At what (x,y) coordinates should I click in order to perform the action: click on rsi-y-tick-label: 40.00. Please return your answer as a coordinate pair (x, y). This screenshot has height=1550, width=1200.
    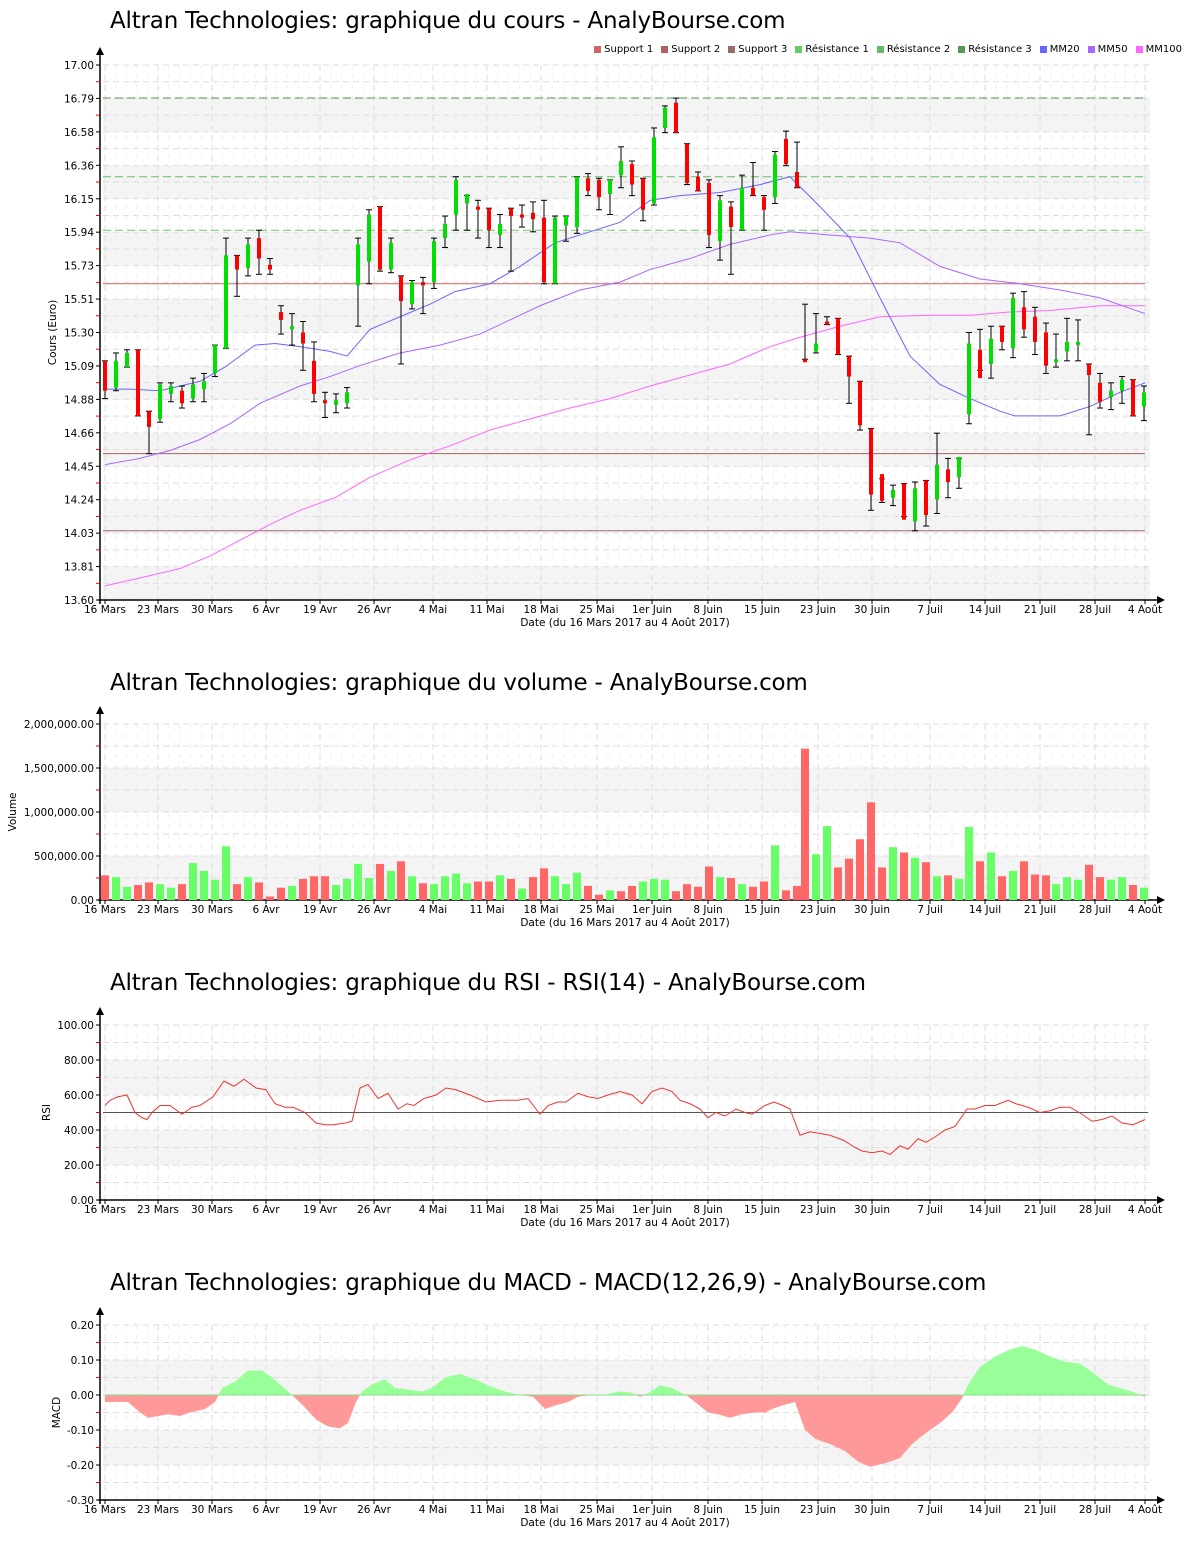
    Looking at the image, I should click on (79, 1131).